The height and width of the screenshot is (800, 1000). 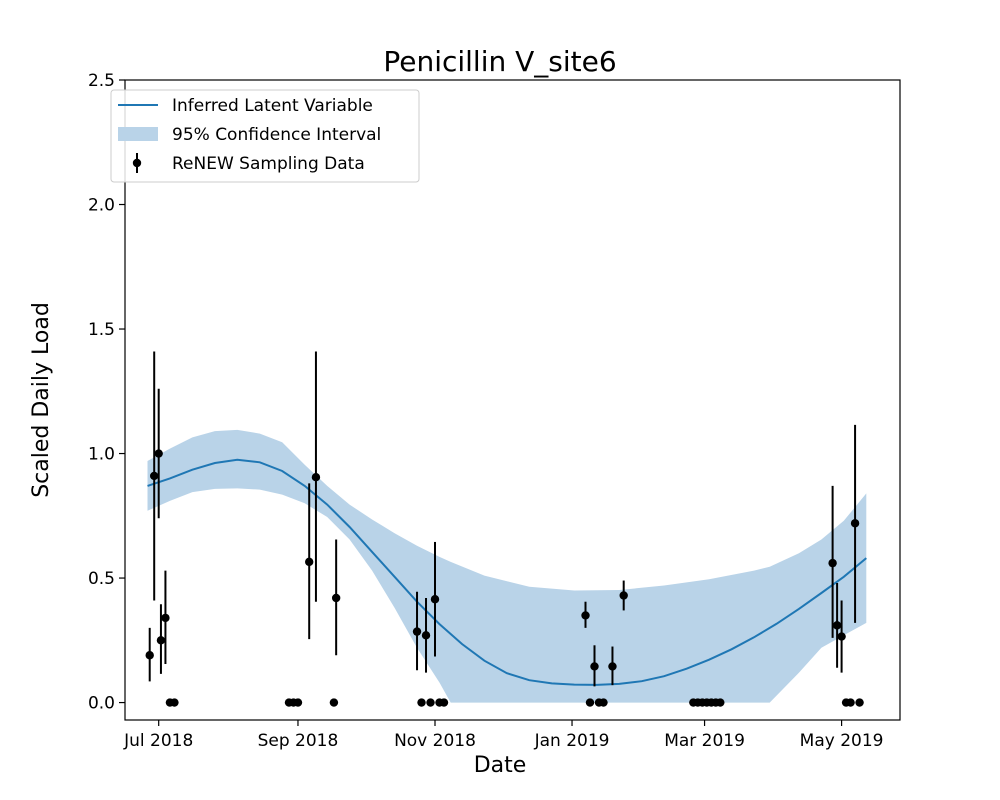 What do you see at coordinates (298, 741) in the screenshot?
I see `x-tick-label: Sep 2018` at bounding box center [298, 741].